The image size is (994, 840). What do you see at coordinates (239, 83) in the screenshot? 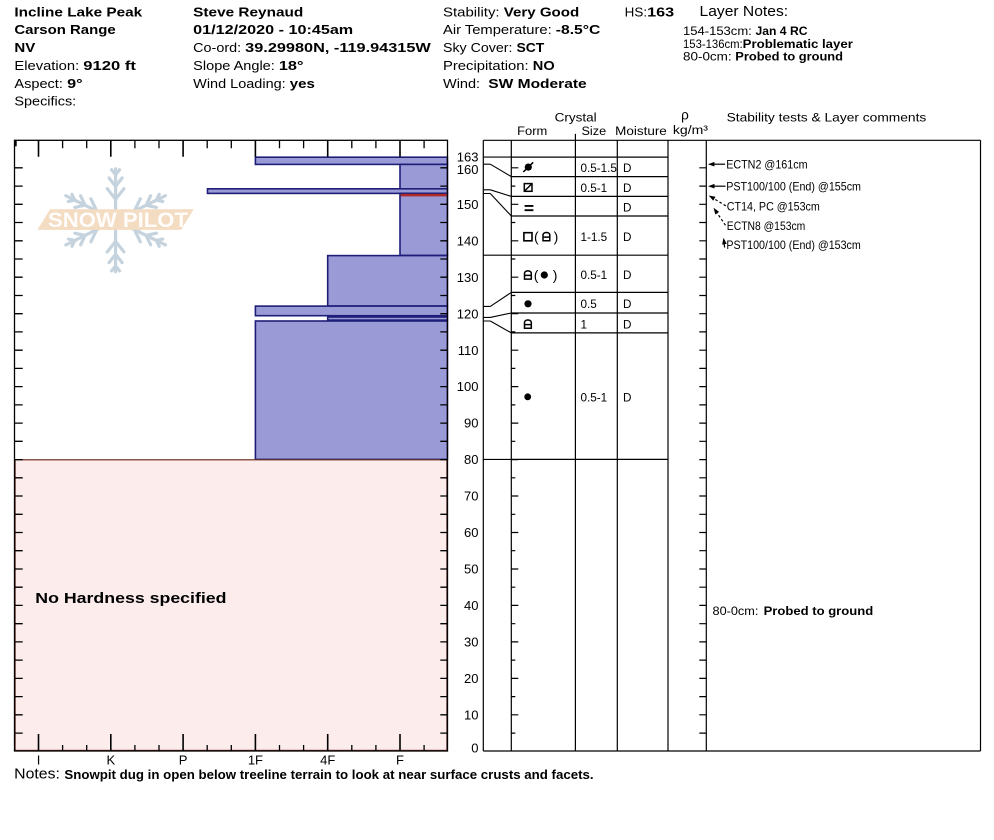
I see `svg-text: Wind Loading:` at bounding box center [239, 83].